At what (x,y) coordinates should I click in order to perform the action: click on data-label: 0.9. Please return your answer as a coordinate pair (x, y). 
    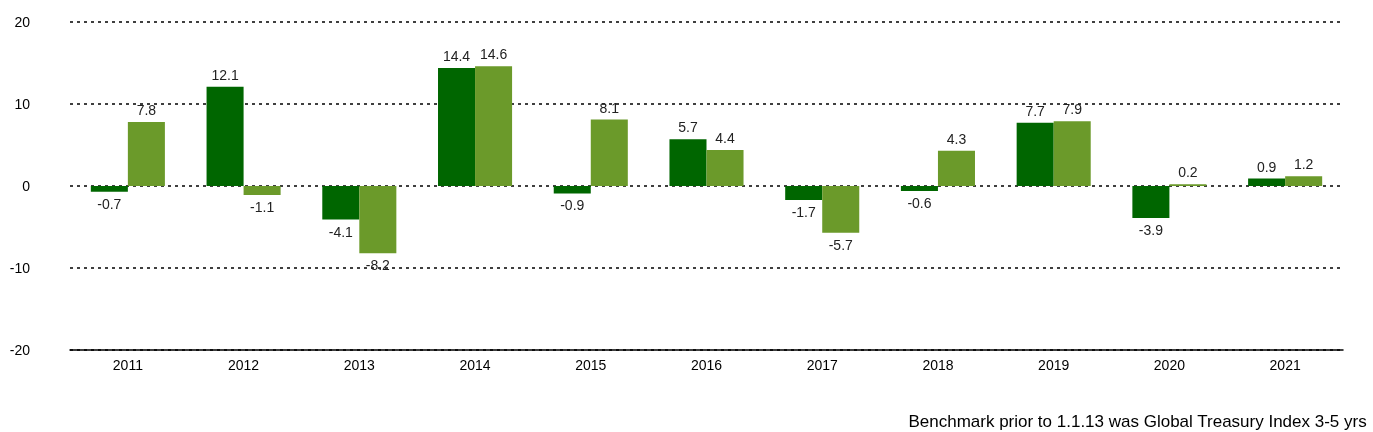
    Looking at the image, I should click on (1266, 166).